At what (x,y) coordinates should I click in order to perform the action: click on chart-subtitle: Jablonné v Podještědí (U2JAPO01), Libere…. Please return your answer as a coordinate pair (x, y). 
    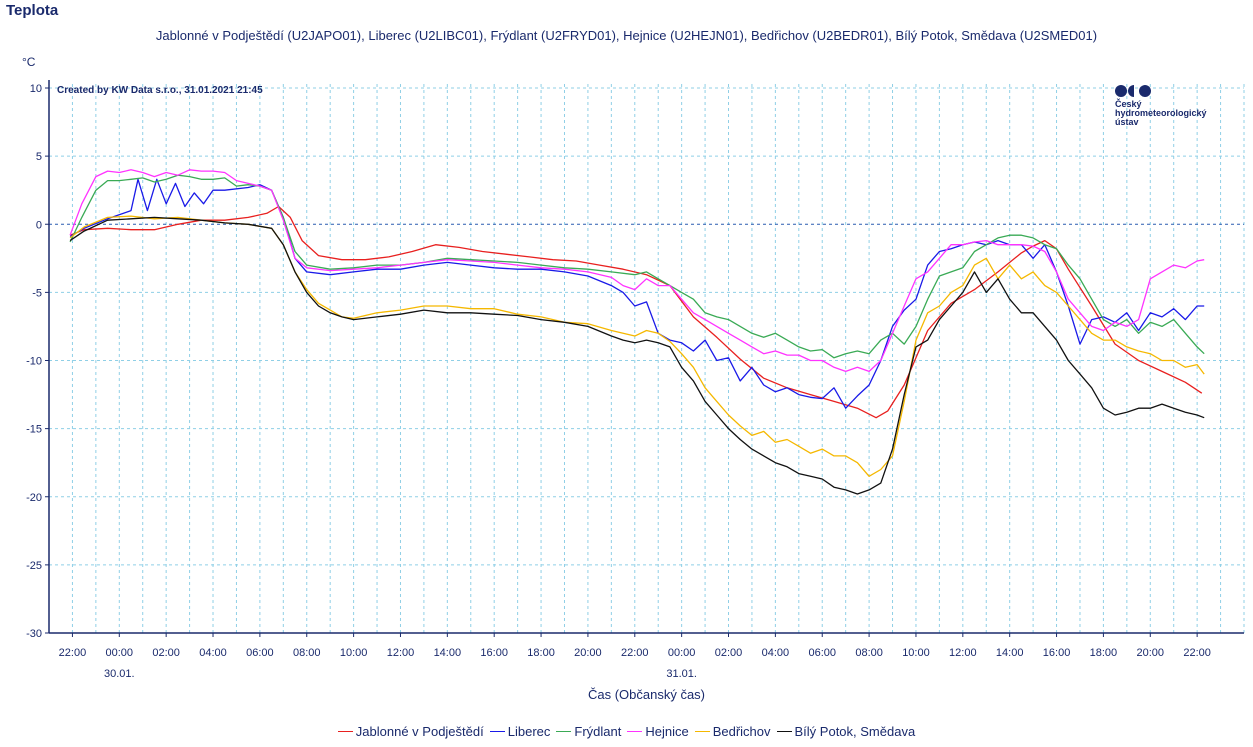
    Looking at the image, I should click on (626, 35).